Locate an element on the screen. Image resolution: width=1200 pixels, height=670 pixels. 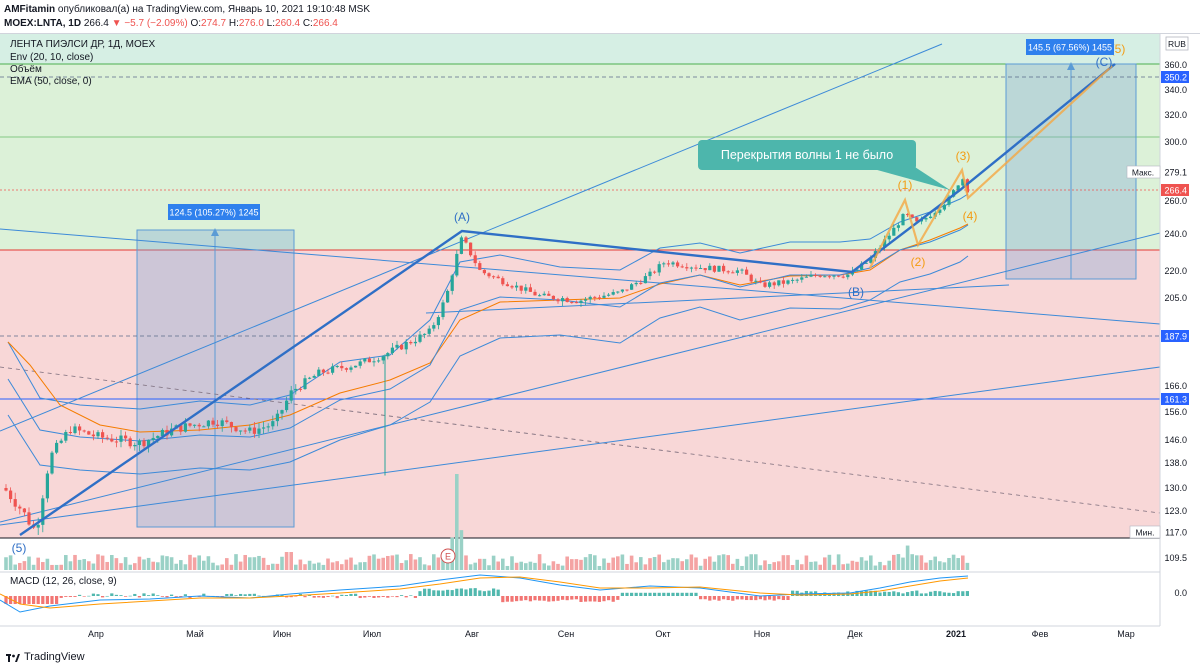
price-tick-label: 260.0 is located at coordinates (1175, 201).